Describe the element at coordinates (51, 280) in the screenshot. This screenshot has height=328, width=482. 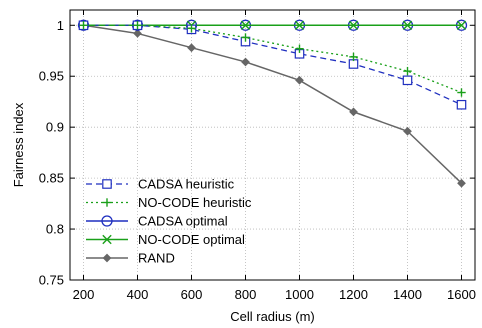
I see `y-tick-label: 0.75` at that location.